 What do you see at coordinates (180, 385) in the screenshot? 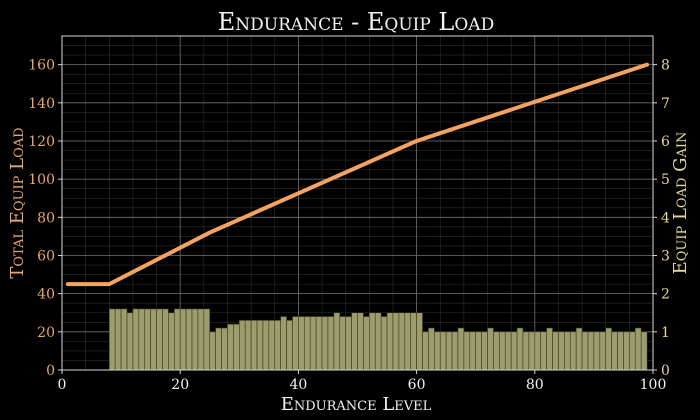
I see `x-tick-label: 20` at bounding box center [180, 385].